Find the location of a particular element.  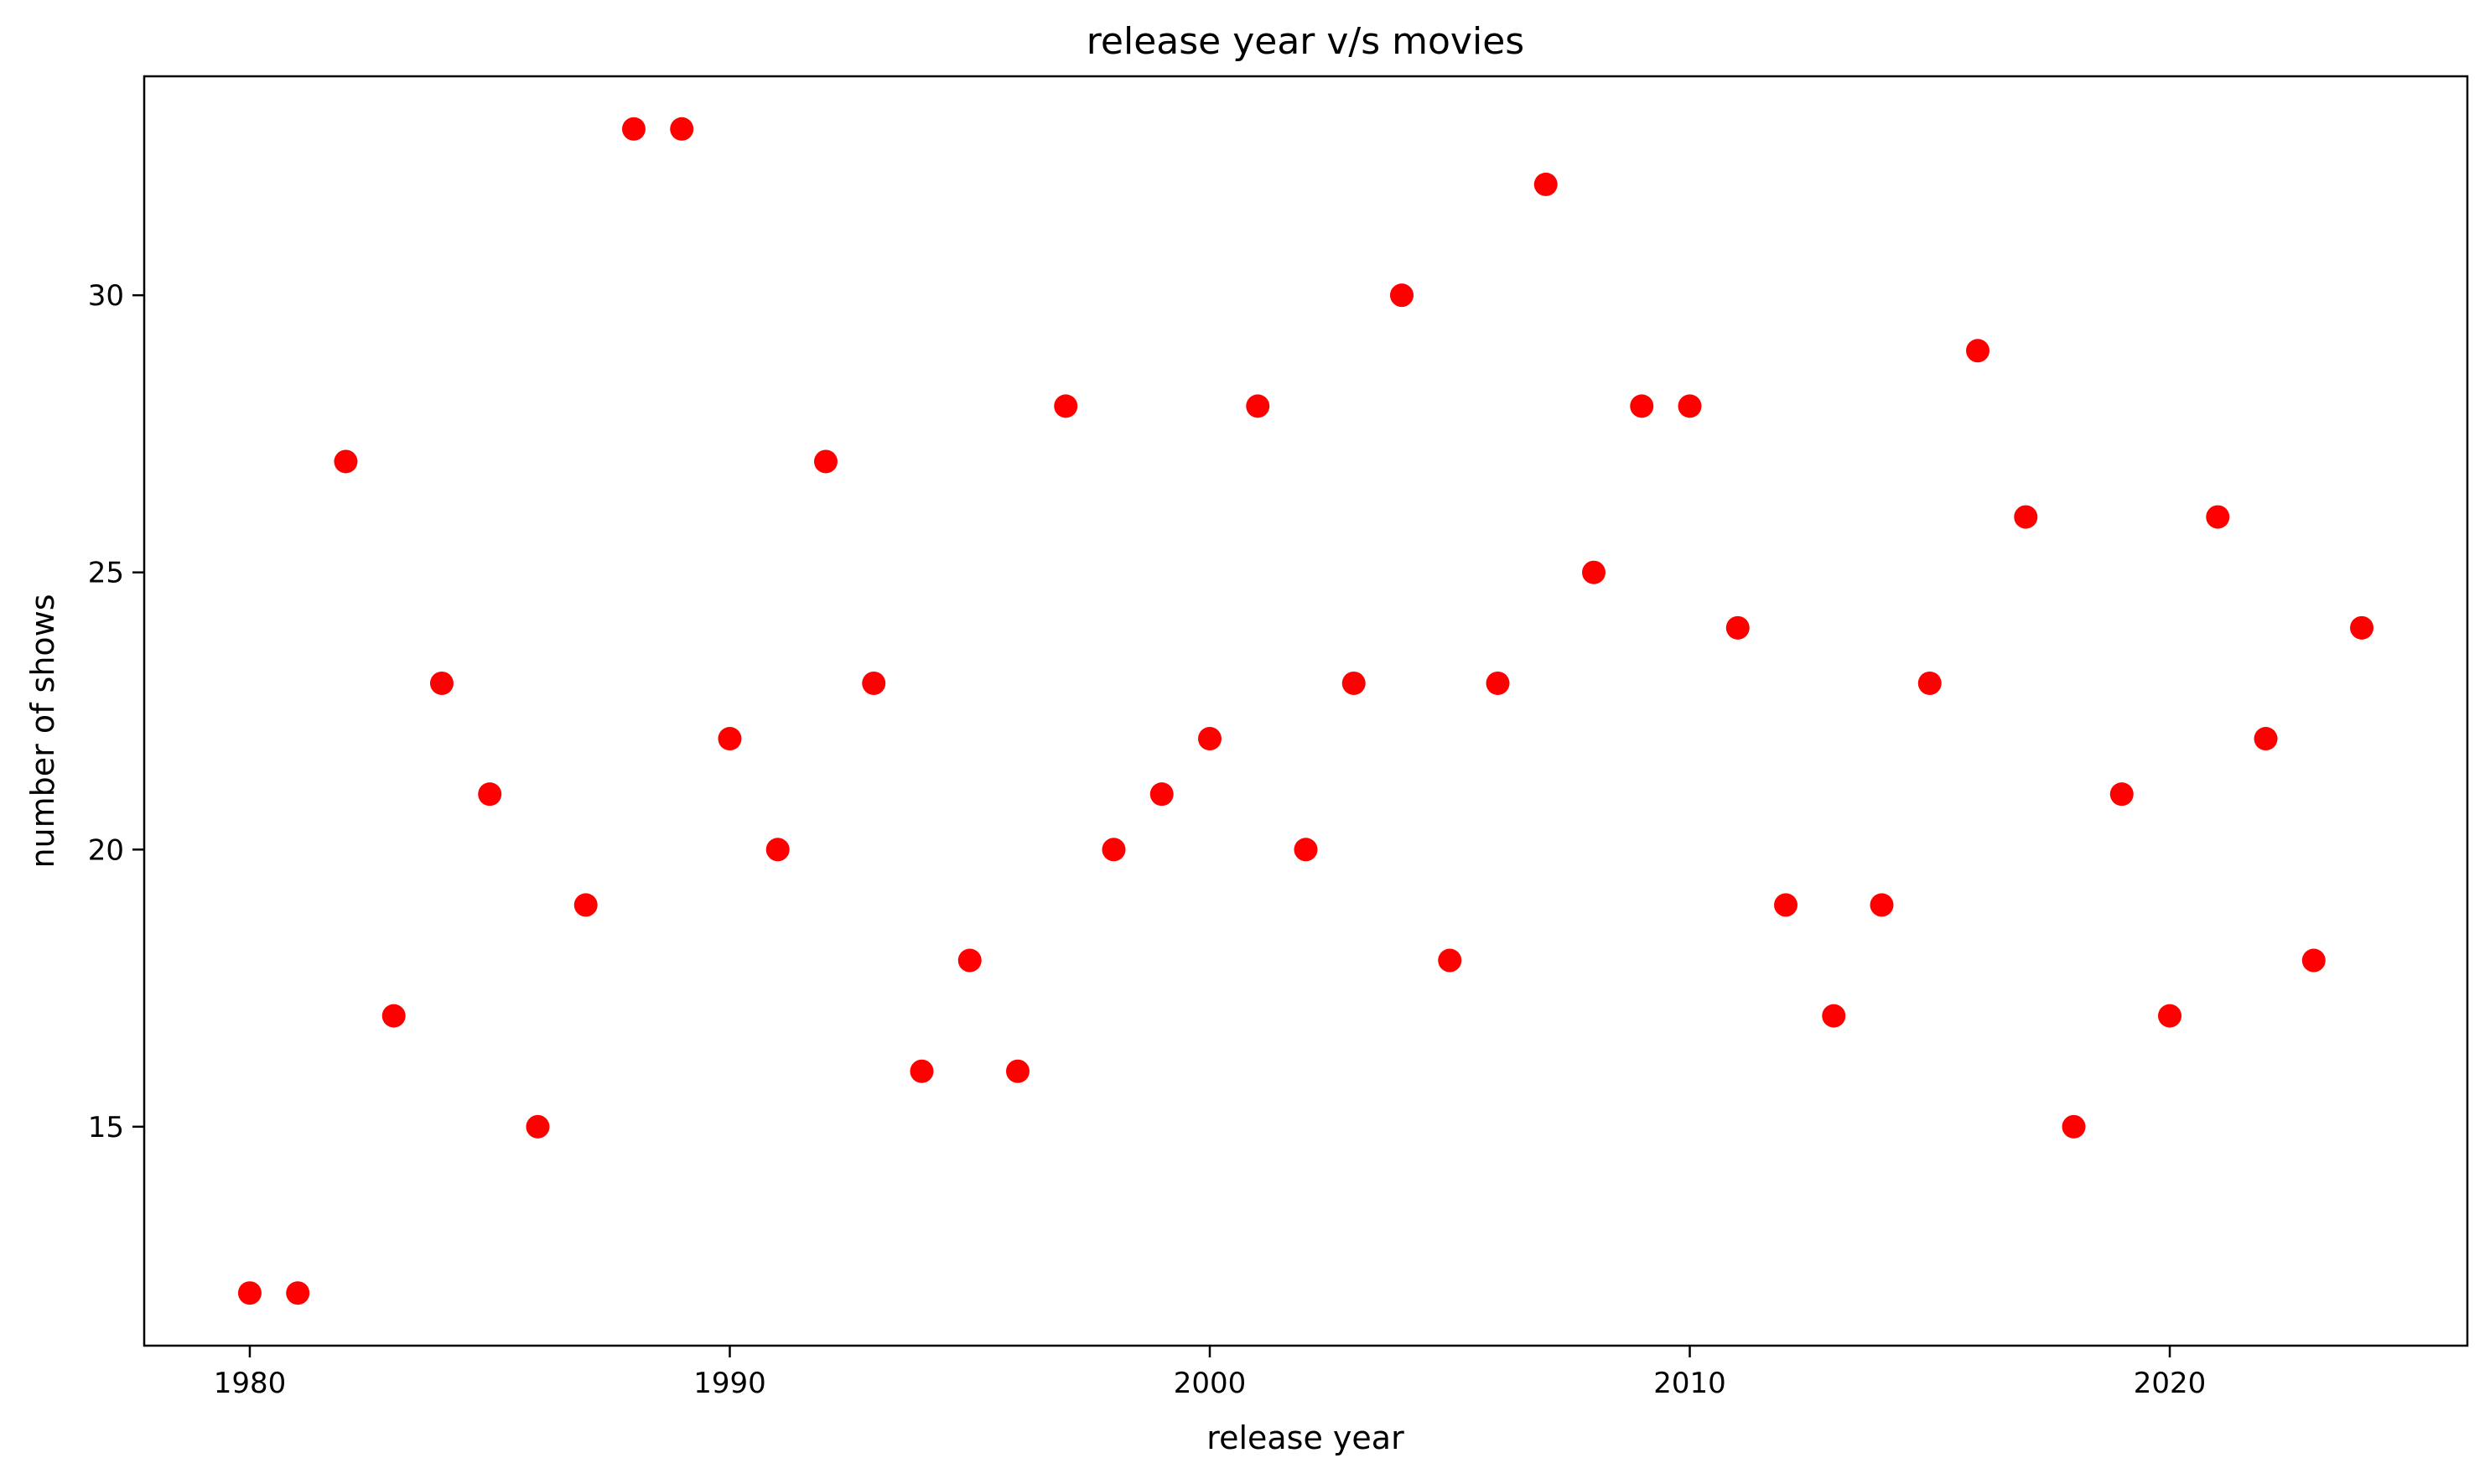

y-tick-label: 20 is located at coordinates (106, 850).